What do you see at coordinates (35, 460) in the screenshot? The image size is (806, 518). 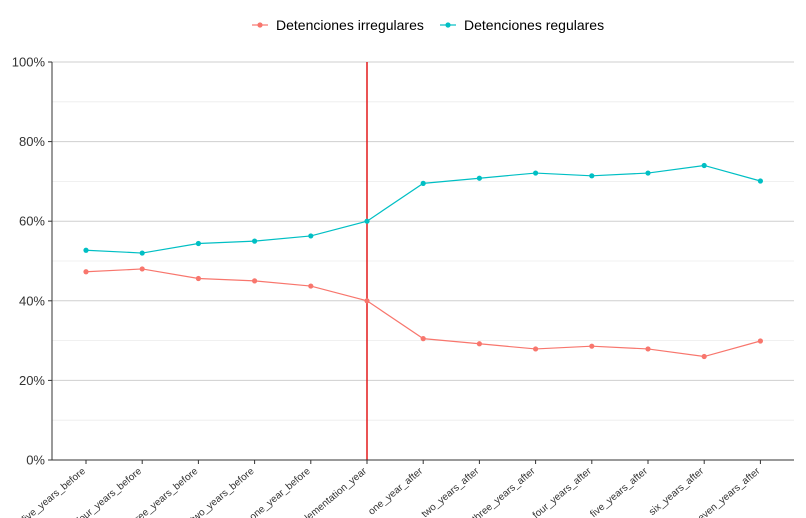 I see `y-tick-label: 0%` at bounding box center [35, 460].